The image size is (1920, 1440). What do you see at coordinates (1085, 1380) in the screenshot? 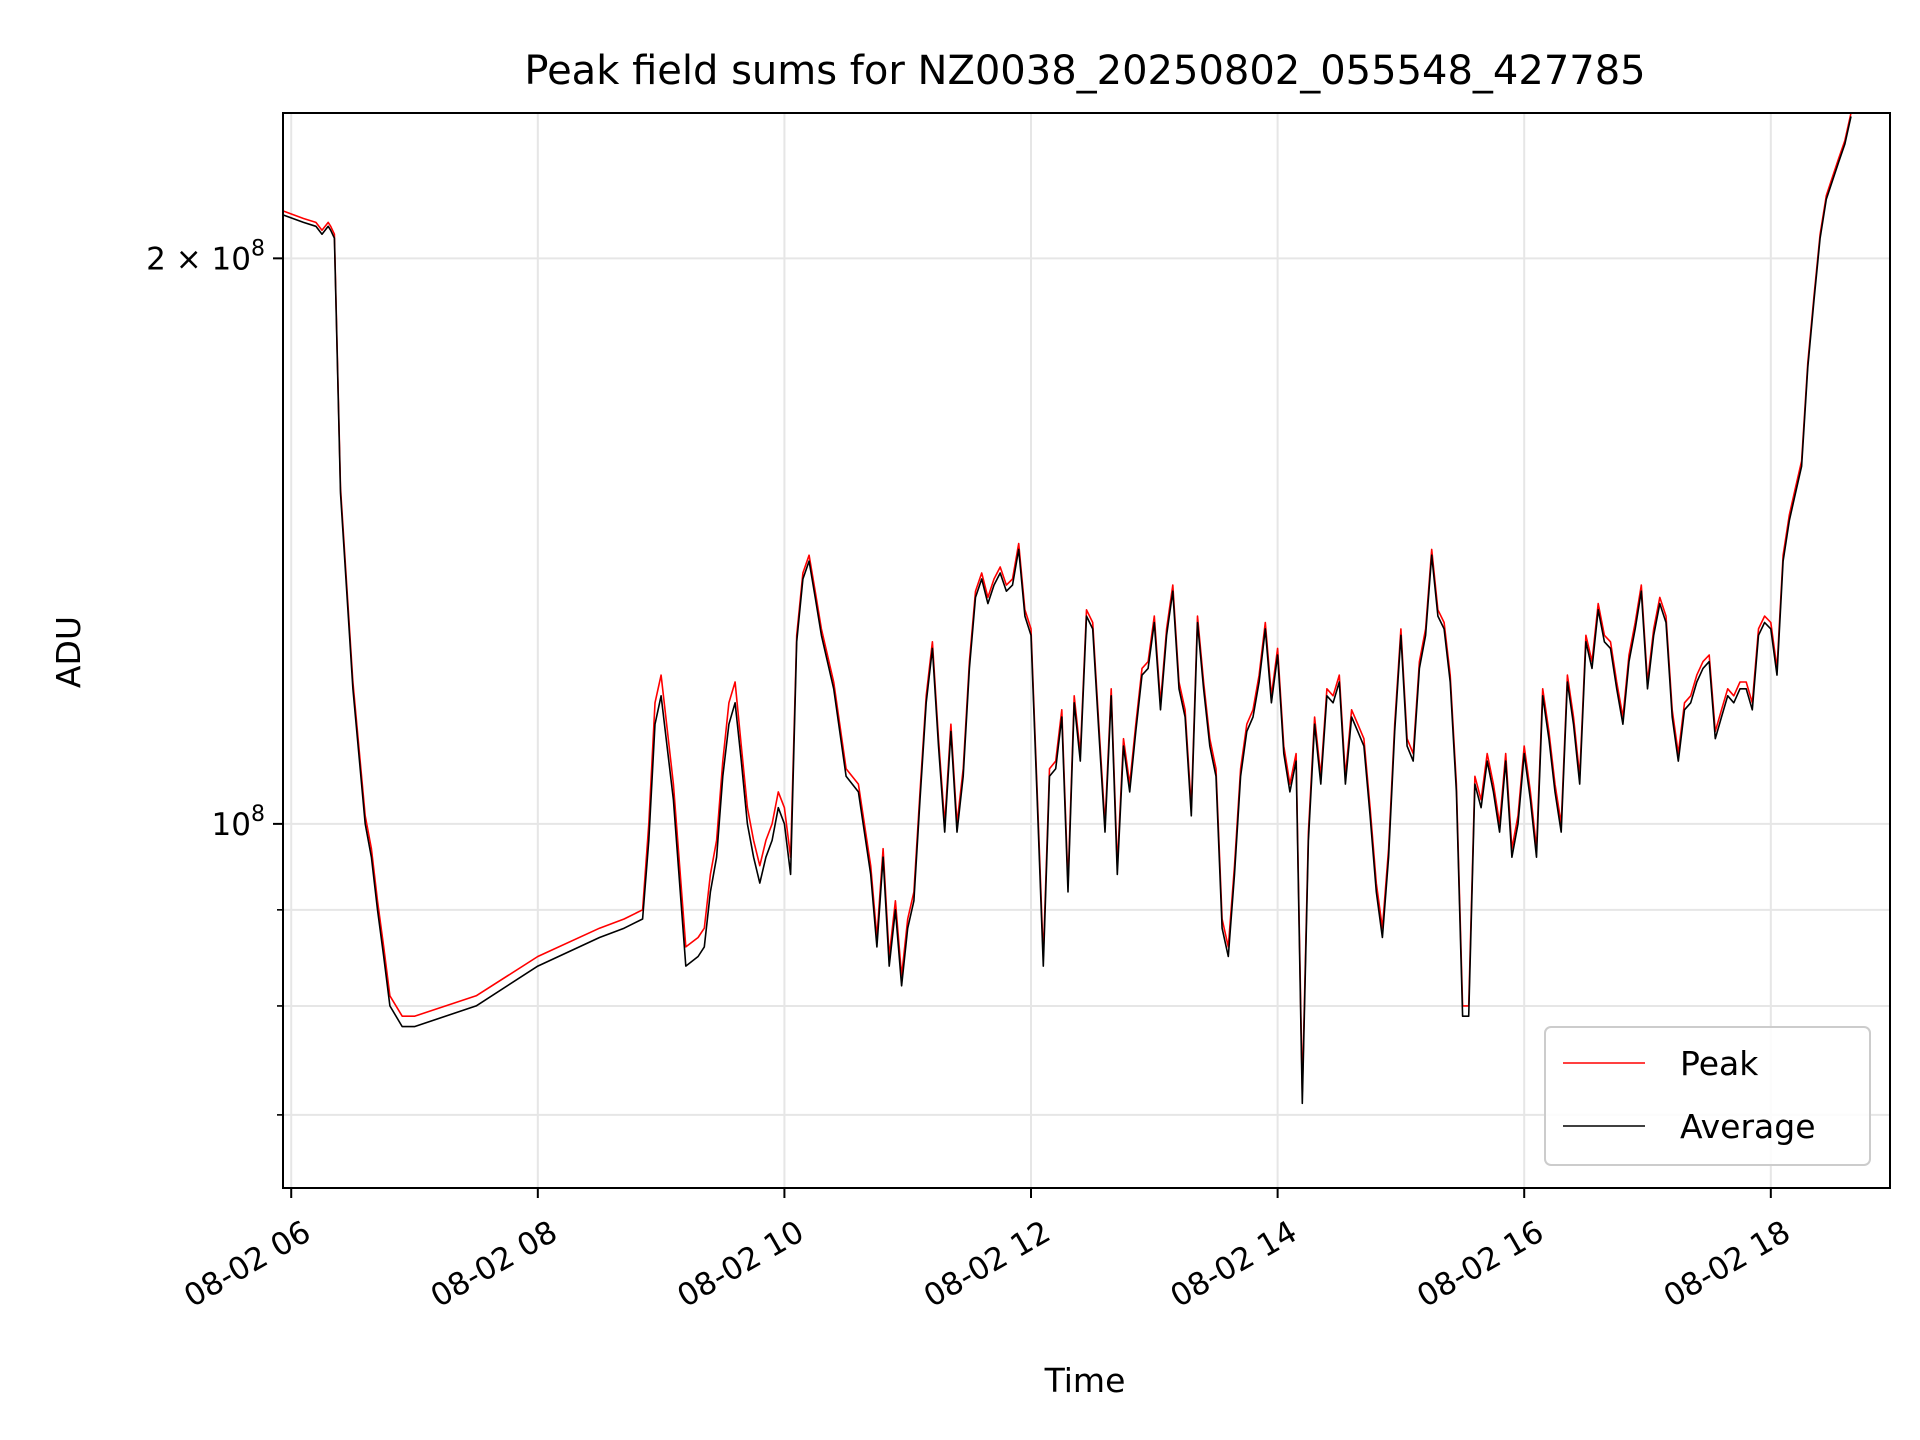
I see `x-axis-label: Time` at bounding box center [1085, 1380].